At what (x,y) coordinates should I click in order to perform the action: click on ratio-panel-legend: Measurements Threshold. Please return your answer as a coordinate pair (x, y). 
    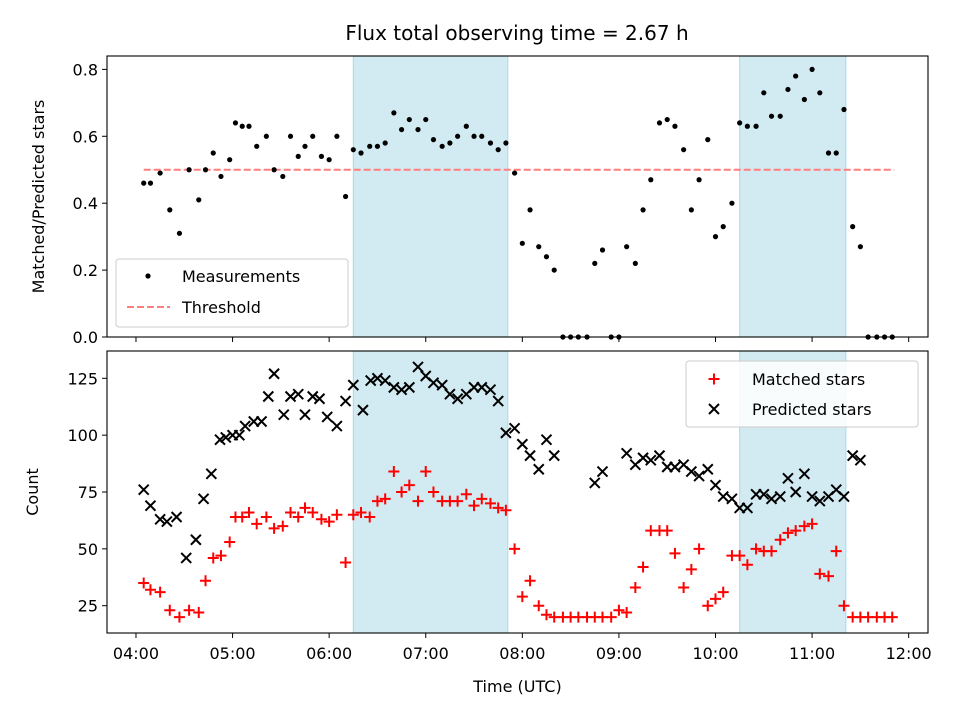
    Looking at the image, I should click on (232, 293).